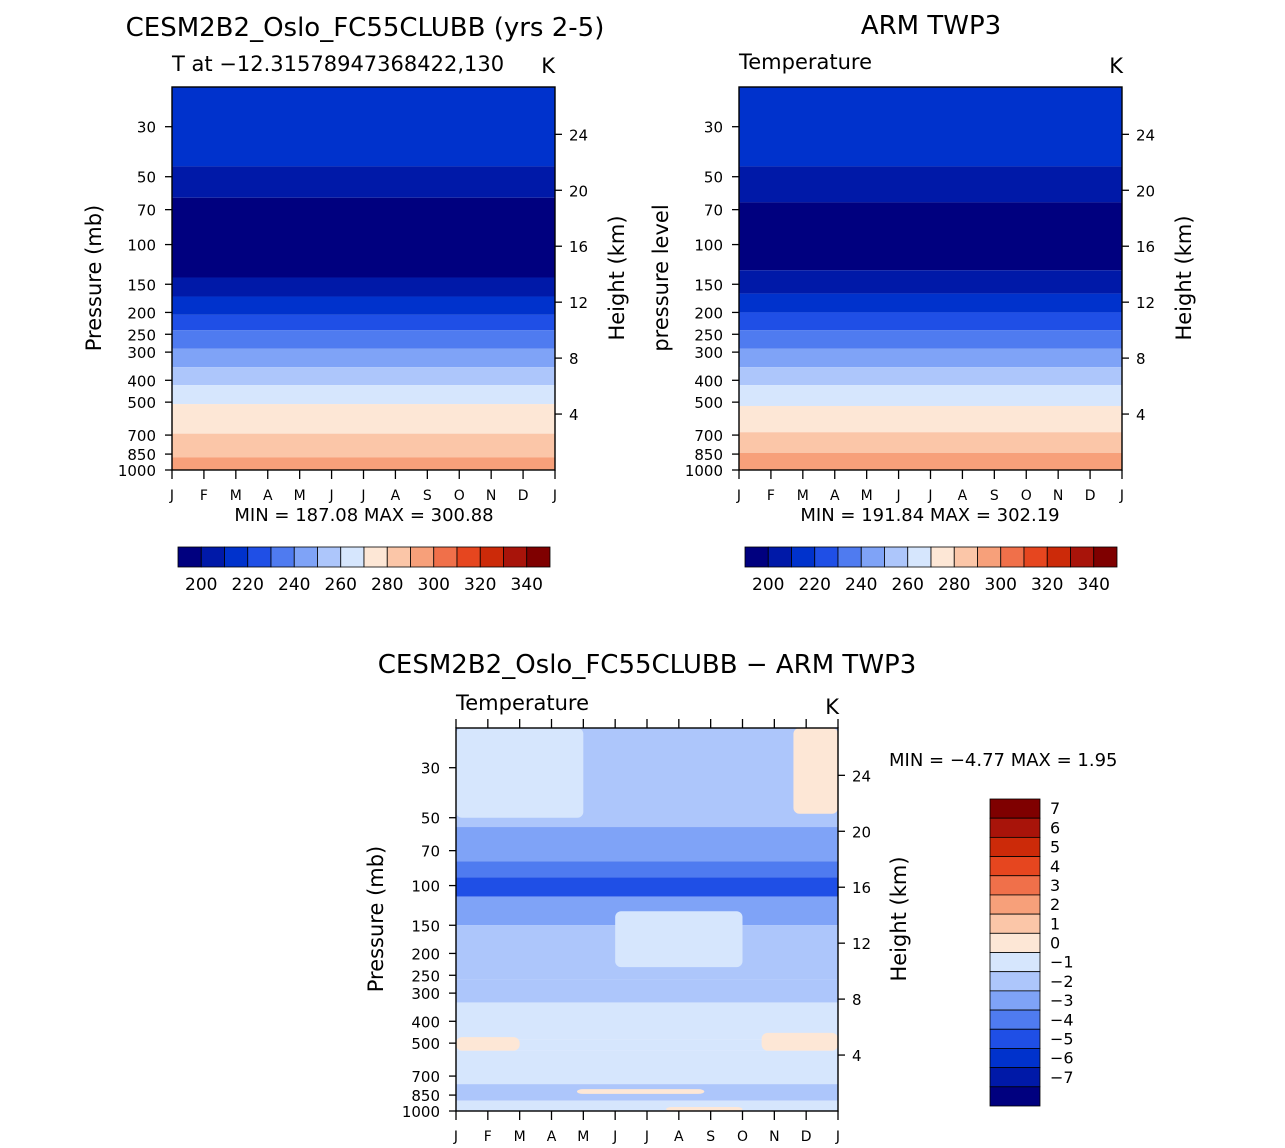  I want to click on obs-colorbar-label: 280, so click(954, 585).